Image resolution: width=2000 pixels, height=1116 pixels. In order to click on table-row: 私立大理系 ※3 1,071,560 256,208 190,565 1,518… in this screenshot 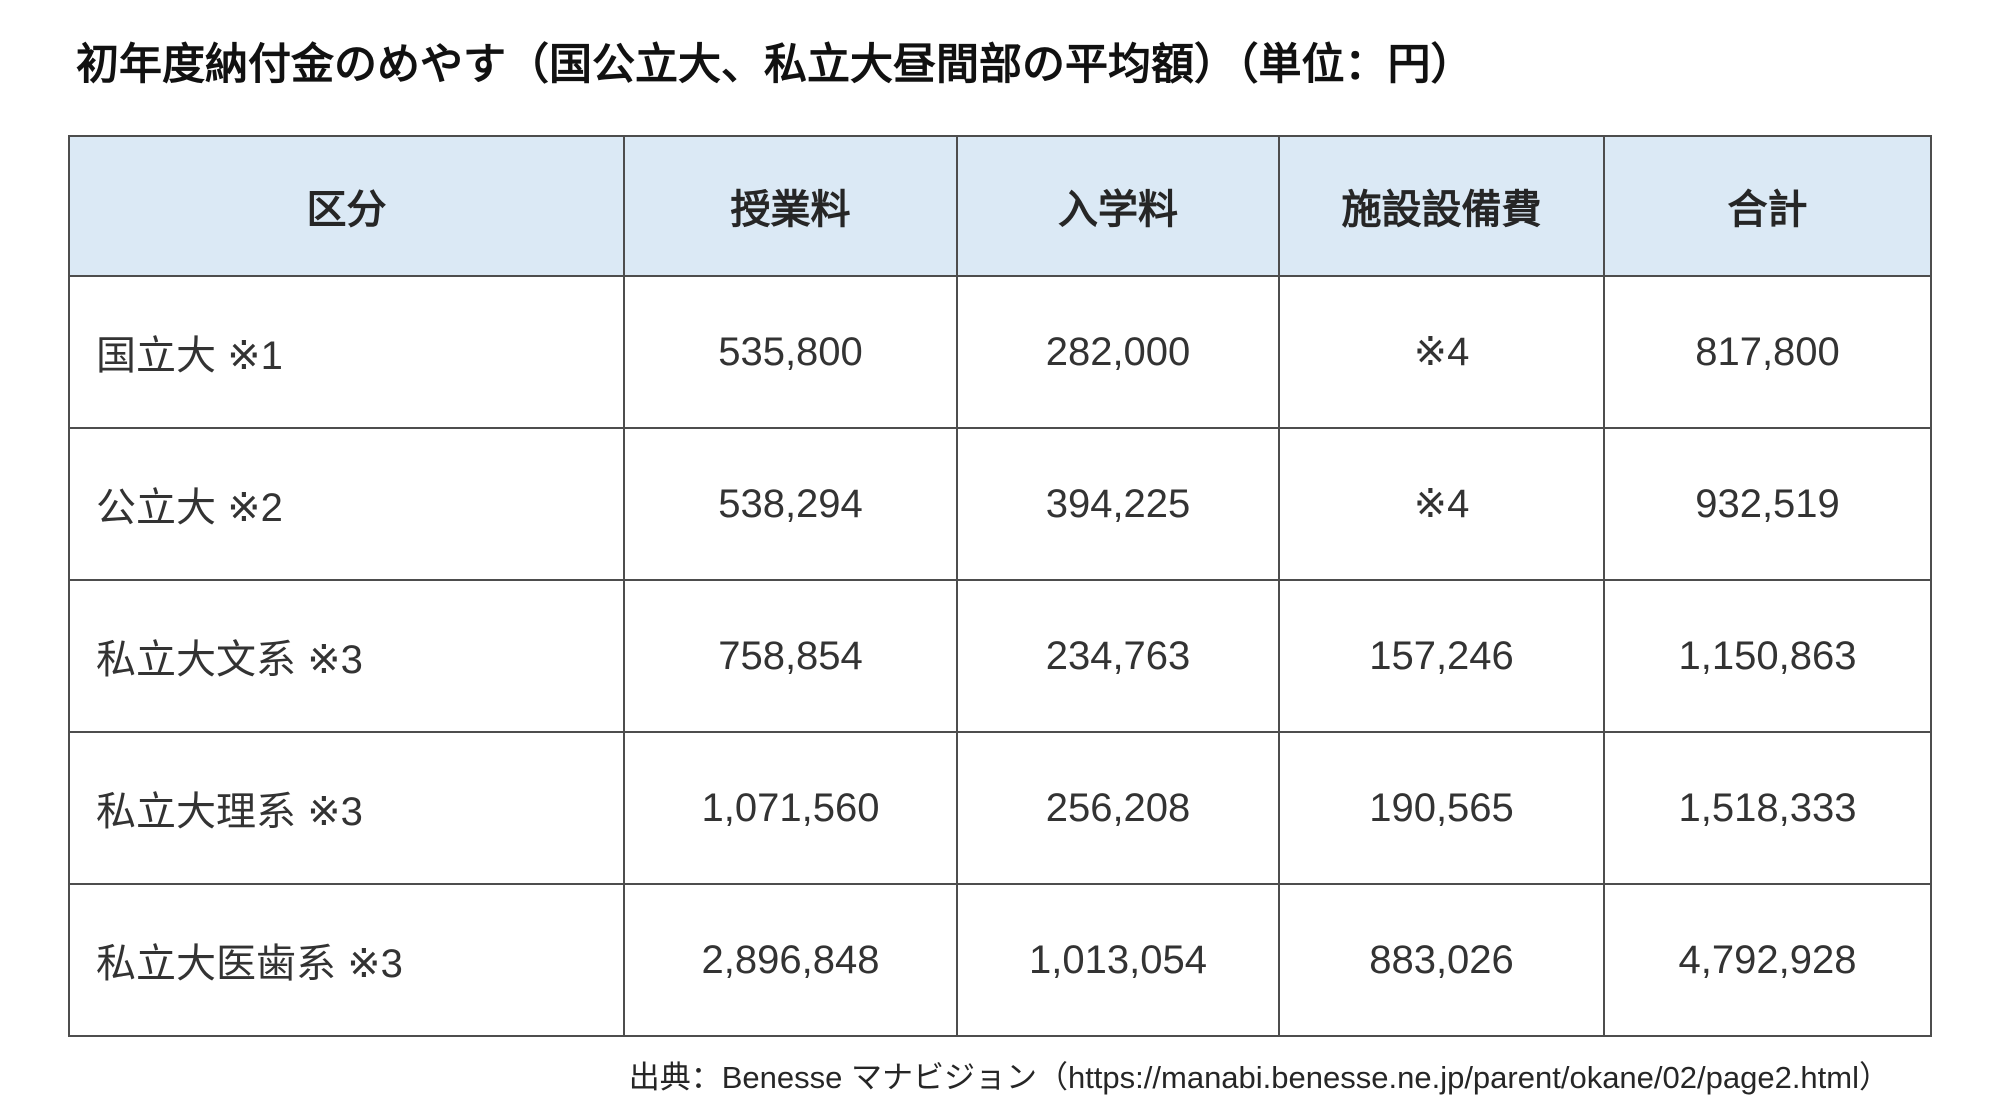, I will do `click(1000, 808)`.